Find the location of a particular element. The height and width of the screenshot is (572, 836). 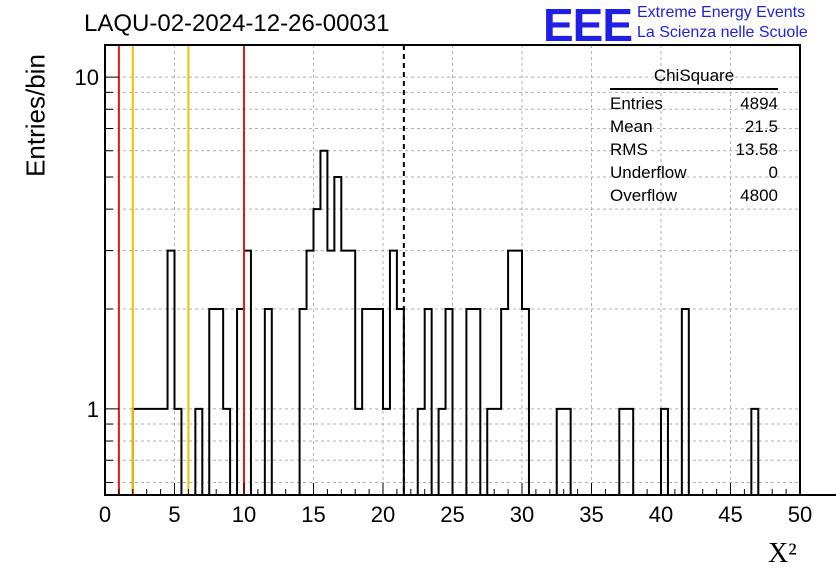

stats-value: 0 is located at coordinates (773, 172).